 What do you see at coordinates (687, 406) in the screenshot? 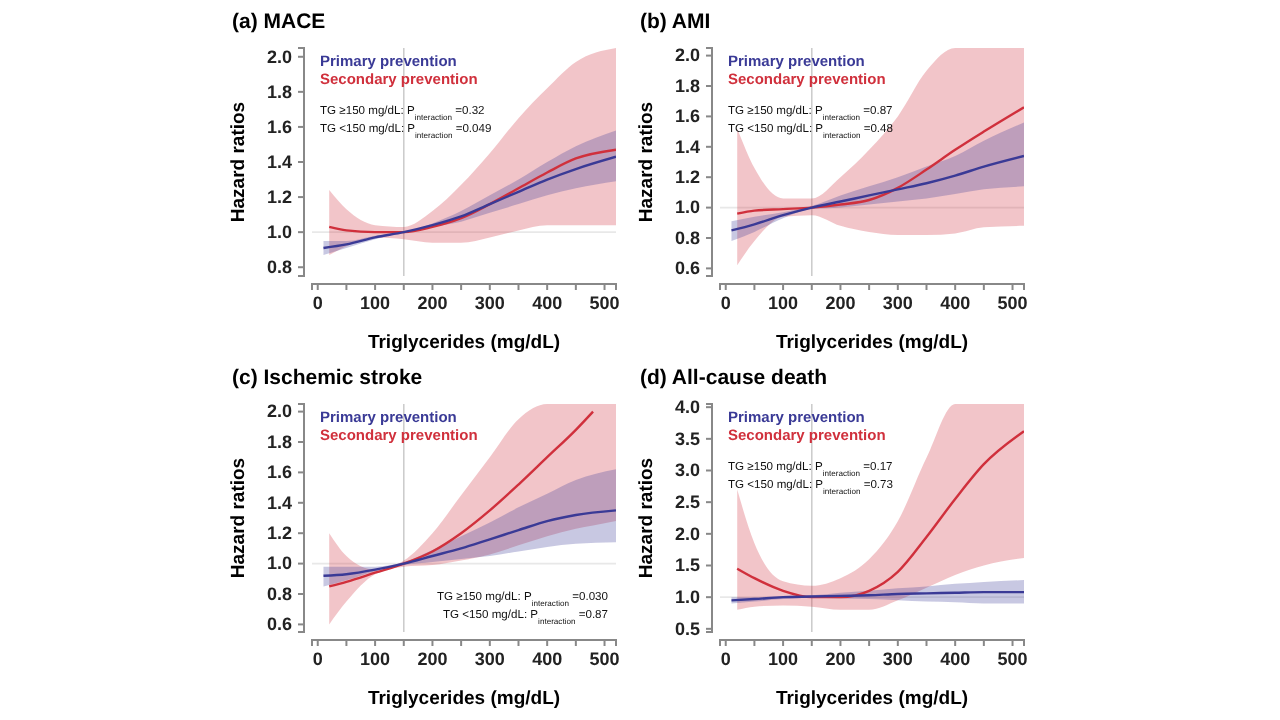
I see `y-tick-label: 4.0` at bounding box center [687, 406].